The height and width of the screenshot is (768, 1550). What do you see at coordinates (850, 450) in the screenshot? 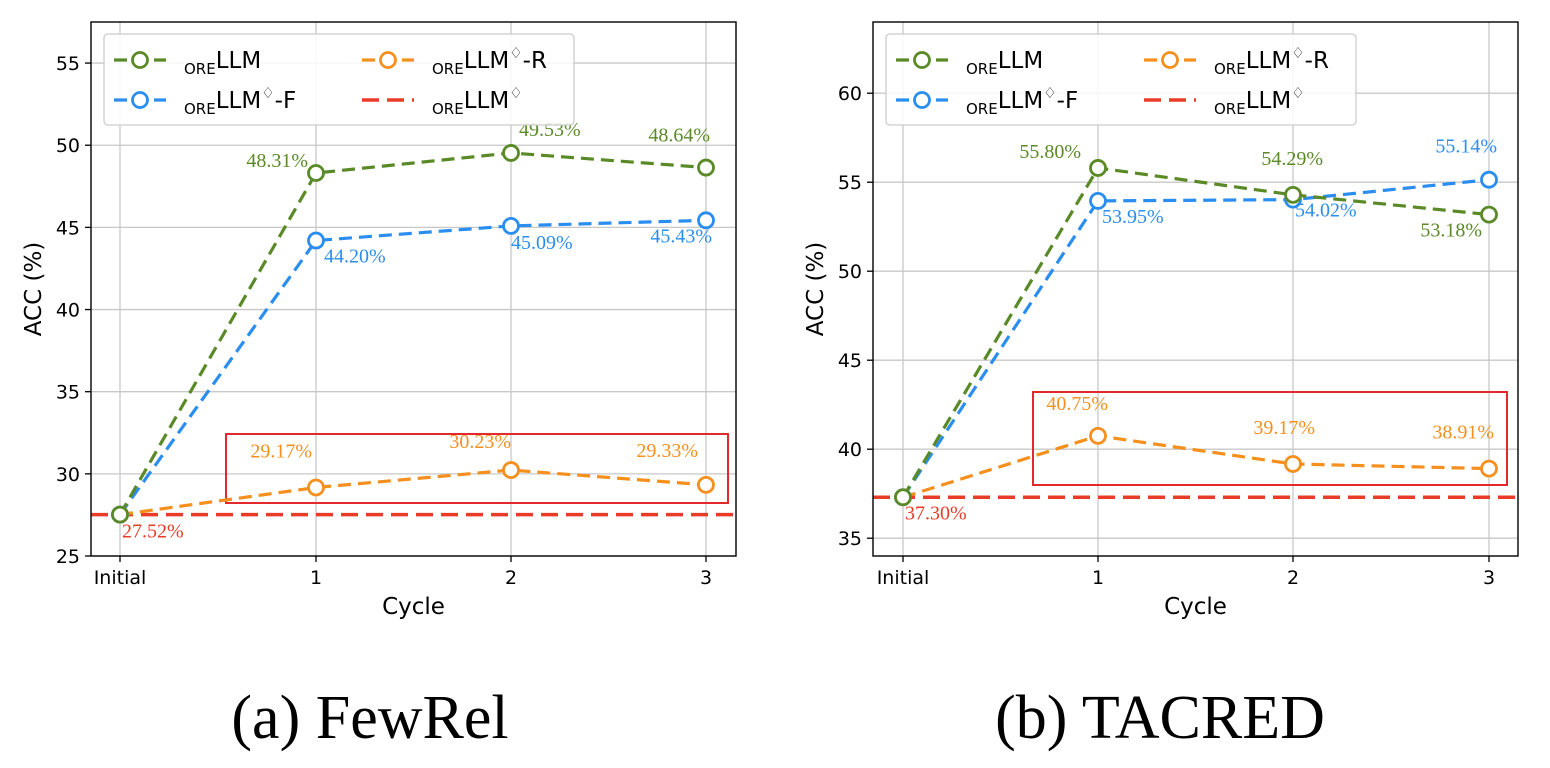
I see `y-tick-label-40: 40` at bounding box center [850, 450].